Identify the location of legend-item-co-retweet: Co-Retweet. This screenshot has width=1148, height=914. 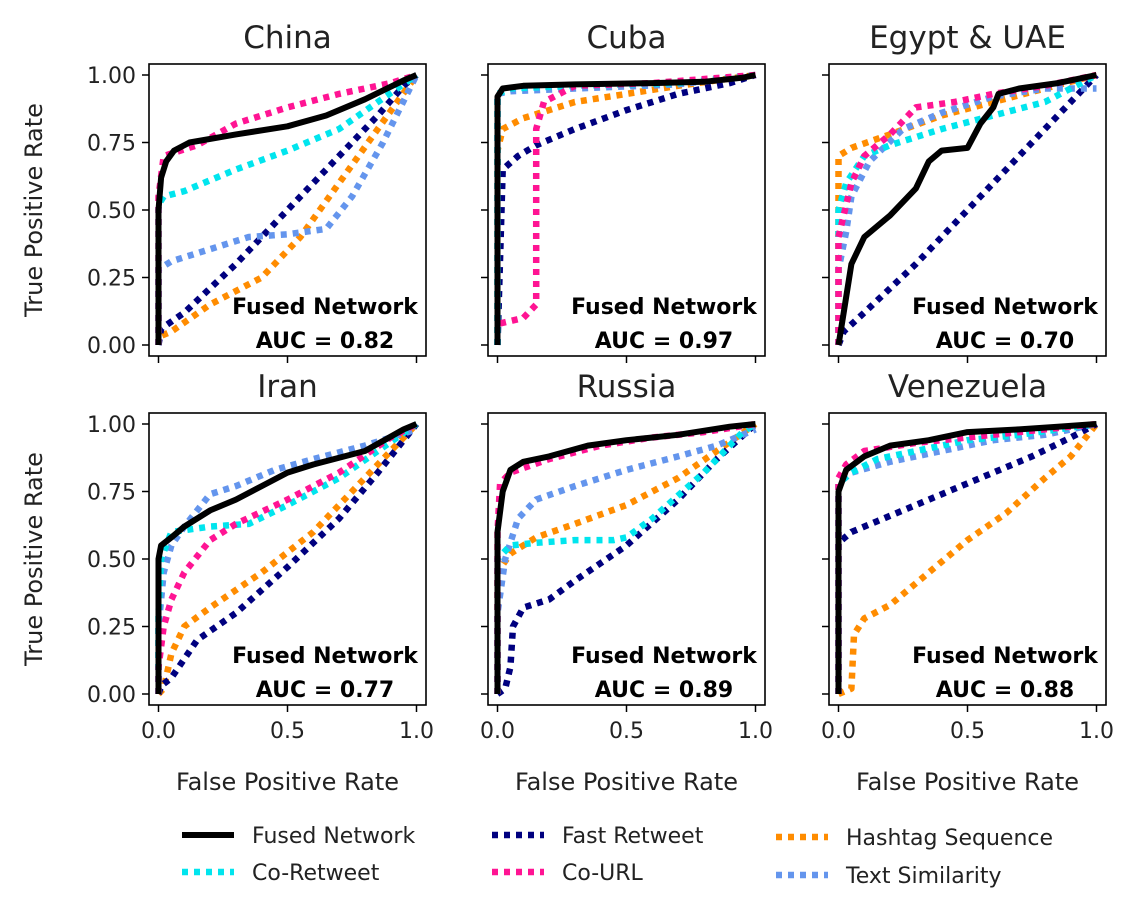
(281, 873).